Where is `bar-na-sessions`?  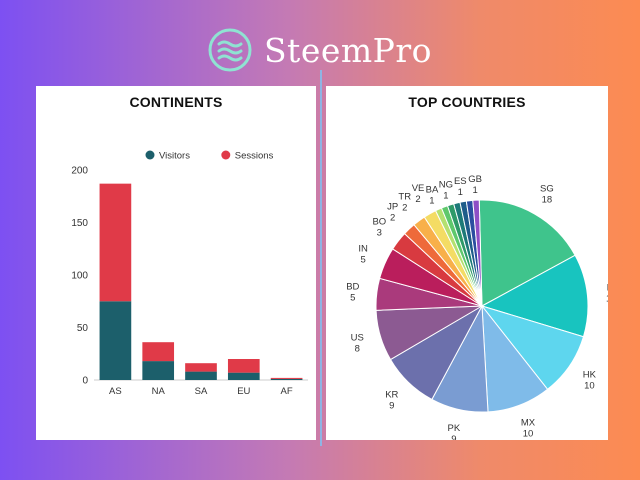 bar-na-sessions is located at coordinates (158, 352).